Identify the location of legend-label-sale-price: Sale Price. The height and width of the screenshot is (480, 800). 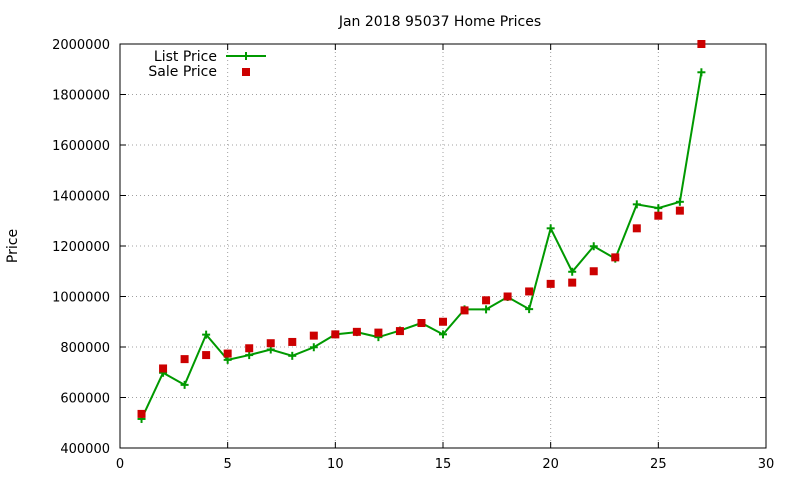
(182, 72).